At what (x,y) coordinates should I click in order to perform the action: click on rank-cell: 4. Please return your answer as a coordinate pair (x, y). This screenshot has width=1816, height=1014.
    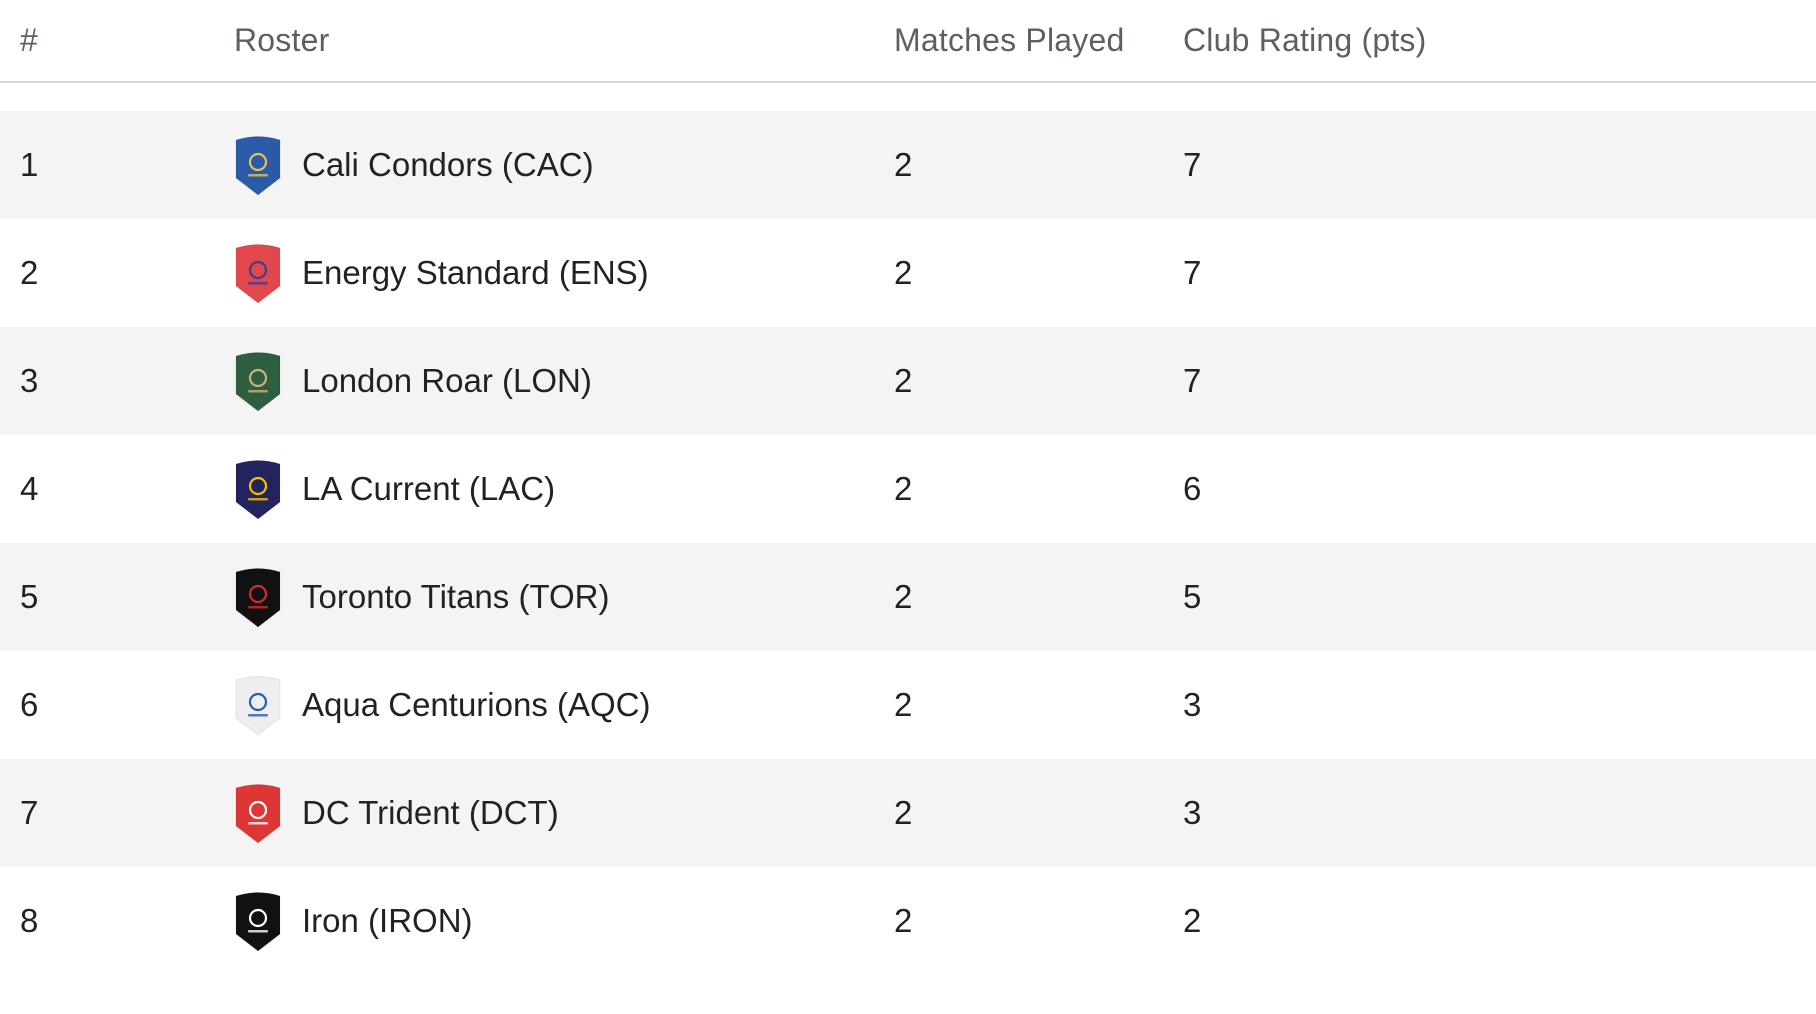
    Looking at the image, I should click on (29, 488).